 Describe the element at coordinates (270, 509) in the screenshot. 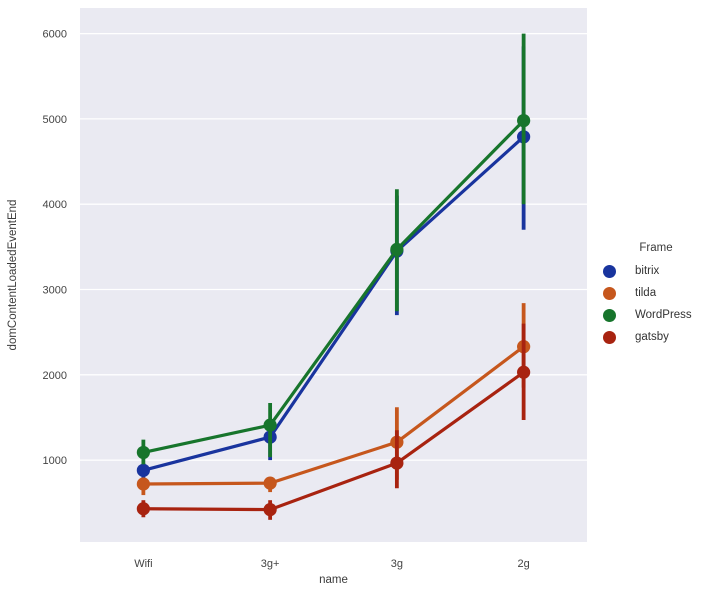

I see `data-point-gatsby-3g+` at that location.